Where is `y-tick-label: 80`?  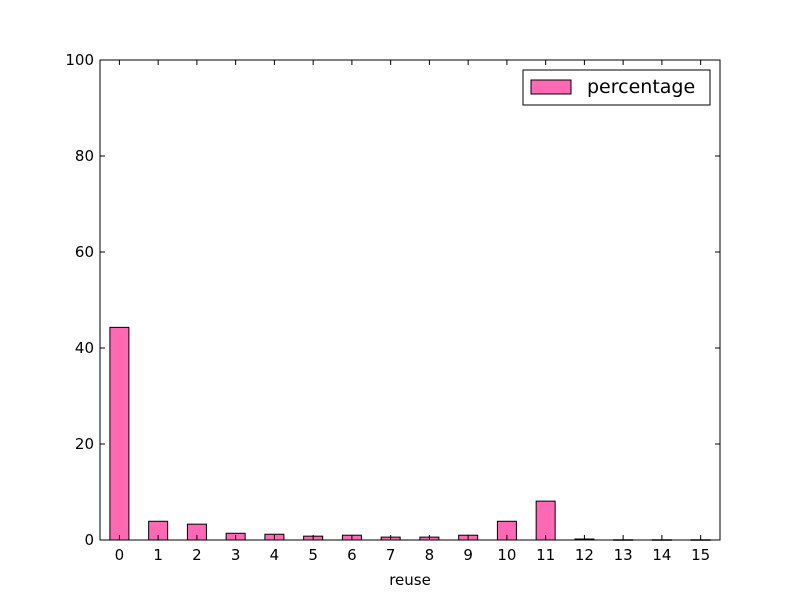
y-tick-label: 80 is located at coordinates (84, 156).